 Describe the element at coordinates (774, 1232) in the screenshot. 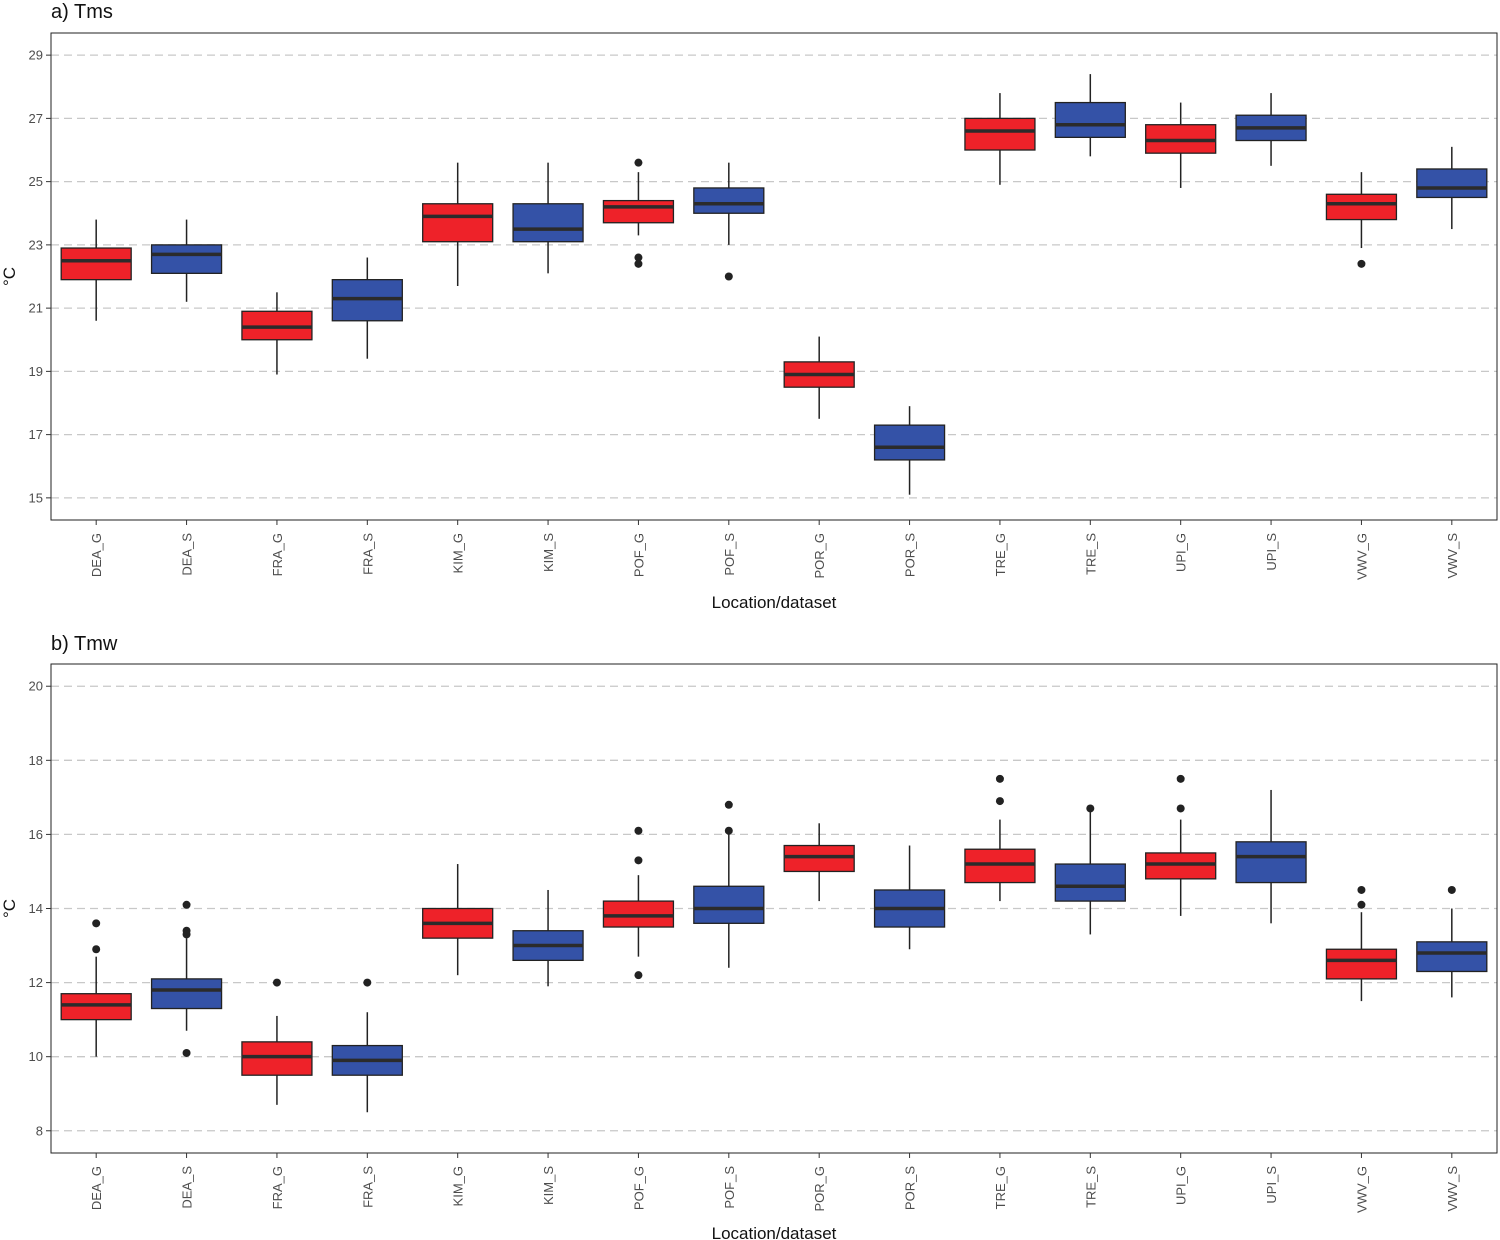

I see `x-axis-title: Location/dataset` at that location.